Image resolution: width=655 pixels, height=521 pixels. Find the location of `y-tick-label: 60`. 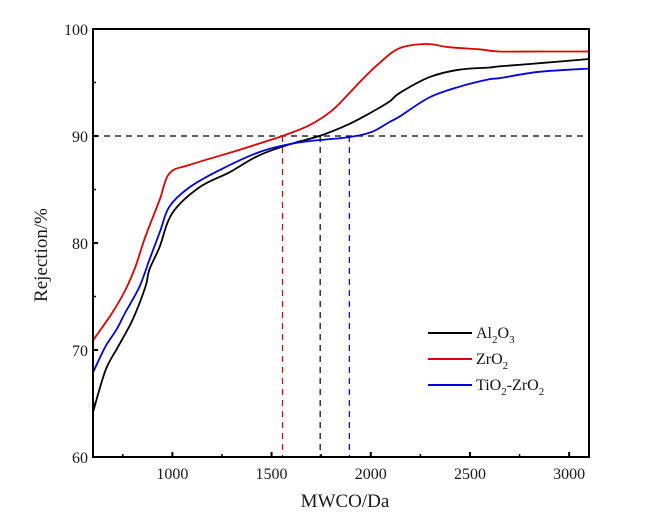

y-tick-label: 60 is located at coordinates (80, 458).